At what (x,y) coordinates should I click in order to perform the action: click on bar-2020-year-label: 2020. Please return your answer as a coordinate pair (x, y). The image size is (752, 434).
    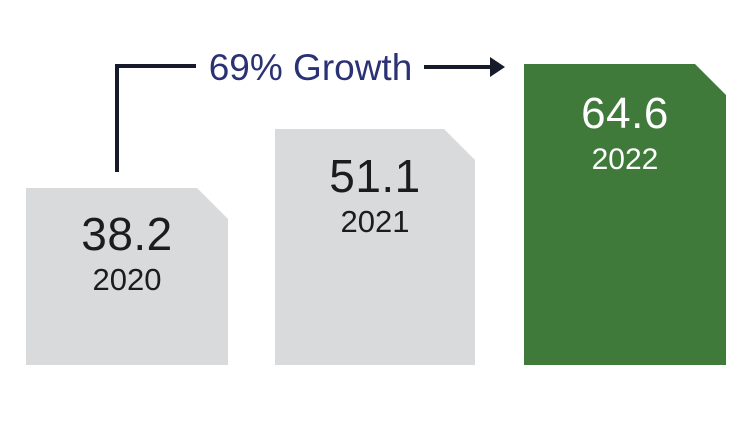
    Looking at the image, I should click on (127, 279).